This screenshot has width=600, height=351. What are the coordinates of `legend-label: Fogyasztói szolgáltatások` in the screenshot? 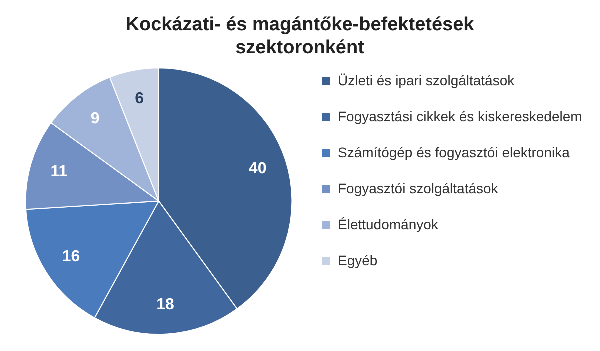 It's located at (419, 188).